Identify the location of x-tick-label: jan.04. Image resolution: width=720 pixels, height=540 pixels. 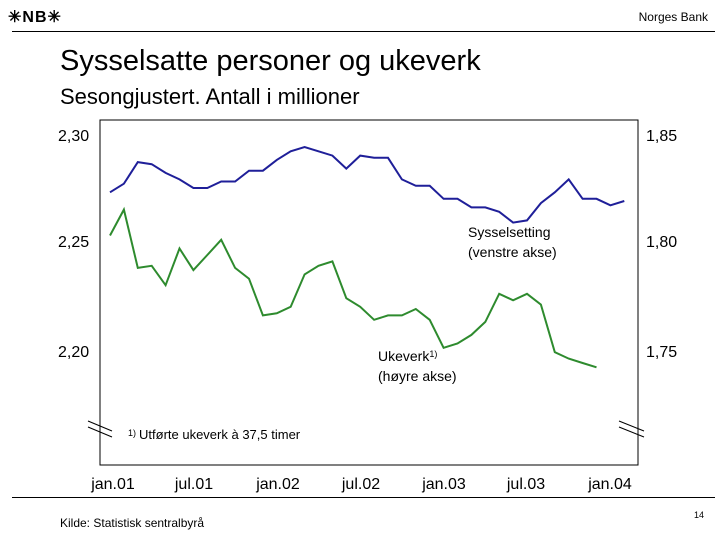
(609, 484).